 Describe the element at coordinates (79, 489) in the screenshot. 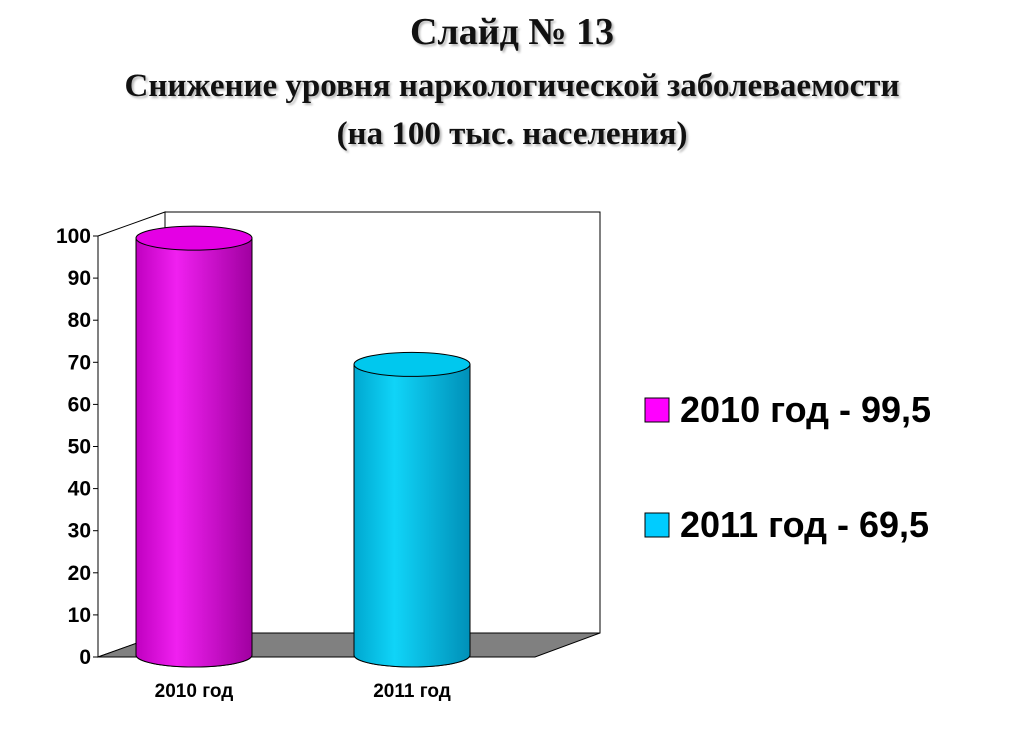

I see `y-tick-label: 40` at that location.